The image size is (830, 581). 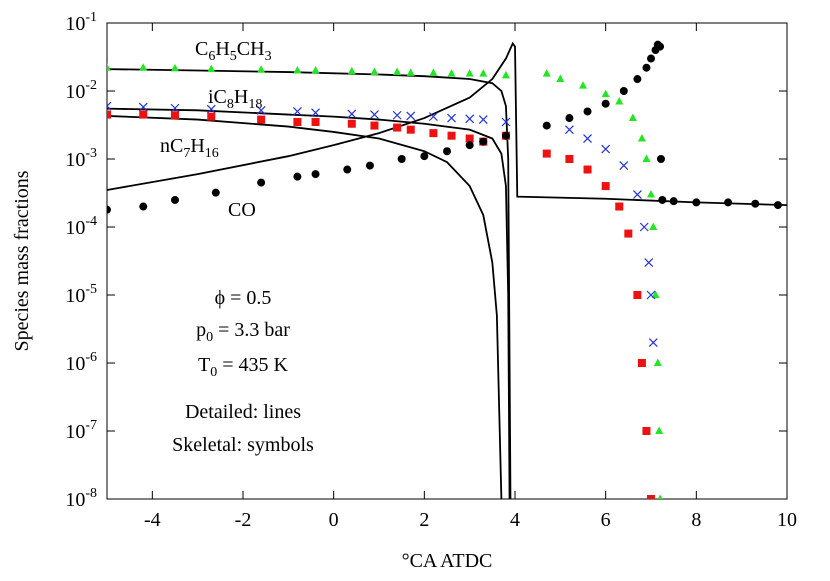 What do you see at coordinates (81, 22) in the screenshot?
I see `y-tick-label: 10⁻¹` at bounding box center [81, 22].